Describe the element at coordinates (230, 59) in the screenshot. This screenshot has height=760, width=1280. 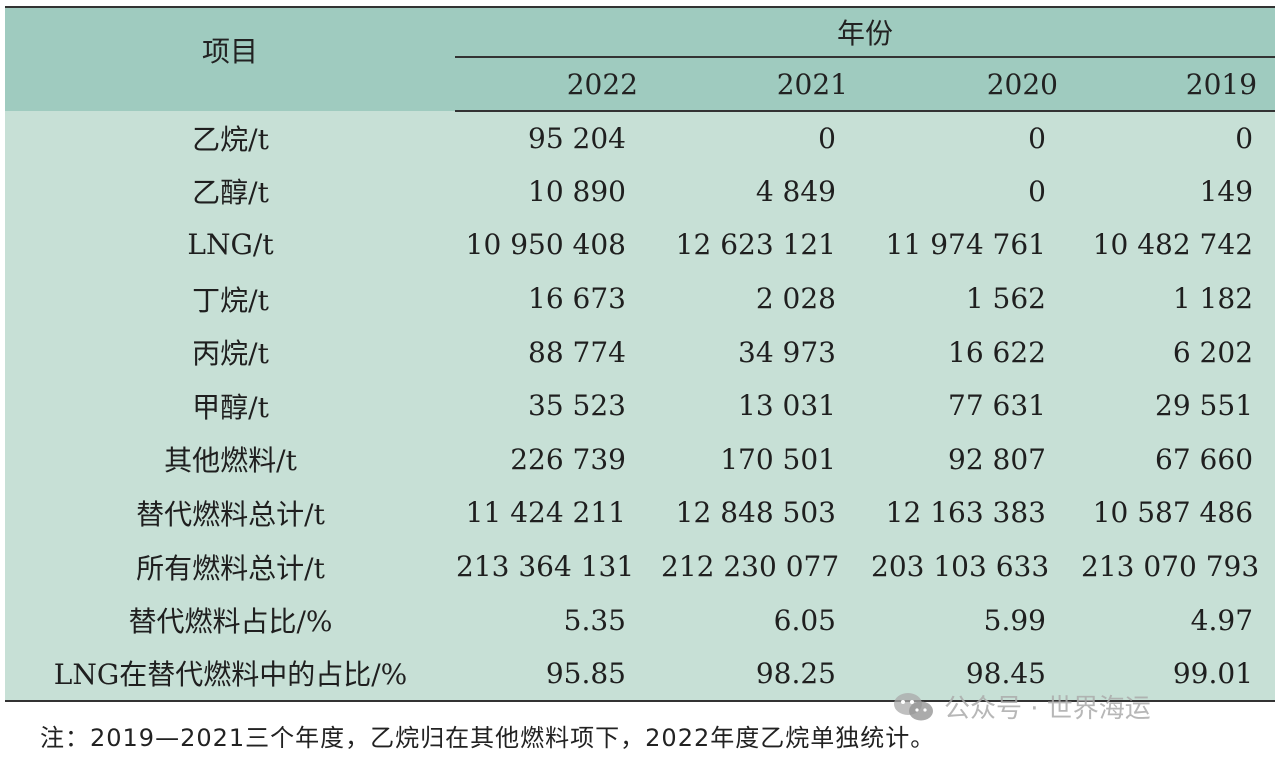
I see `item-column-header: 项目` at that location.